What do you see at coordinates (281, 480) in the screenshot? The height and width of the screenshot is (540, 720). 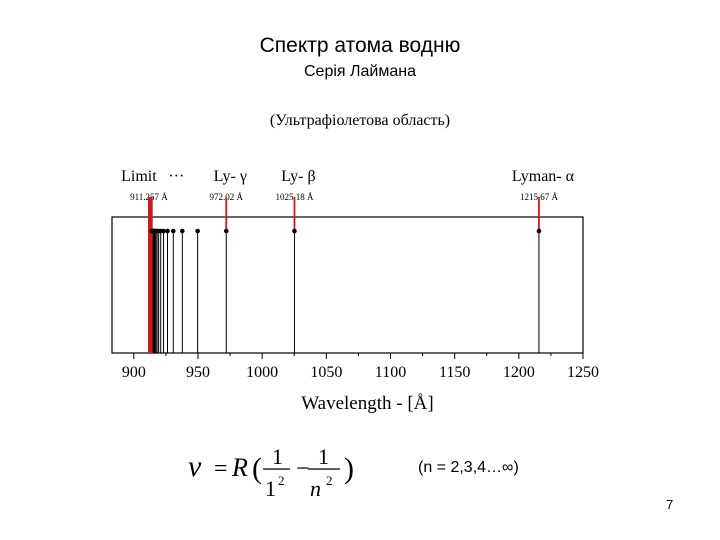 I see `formula-den1-exp: 2` at bounding box center [281, 480].